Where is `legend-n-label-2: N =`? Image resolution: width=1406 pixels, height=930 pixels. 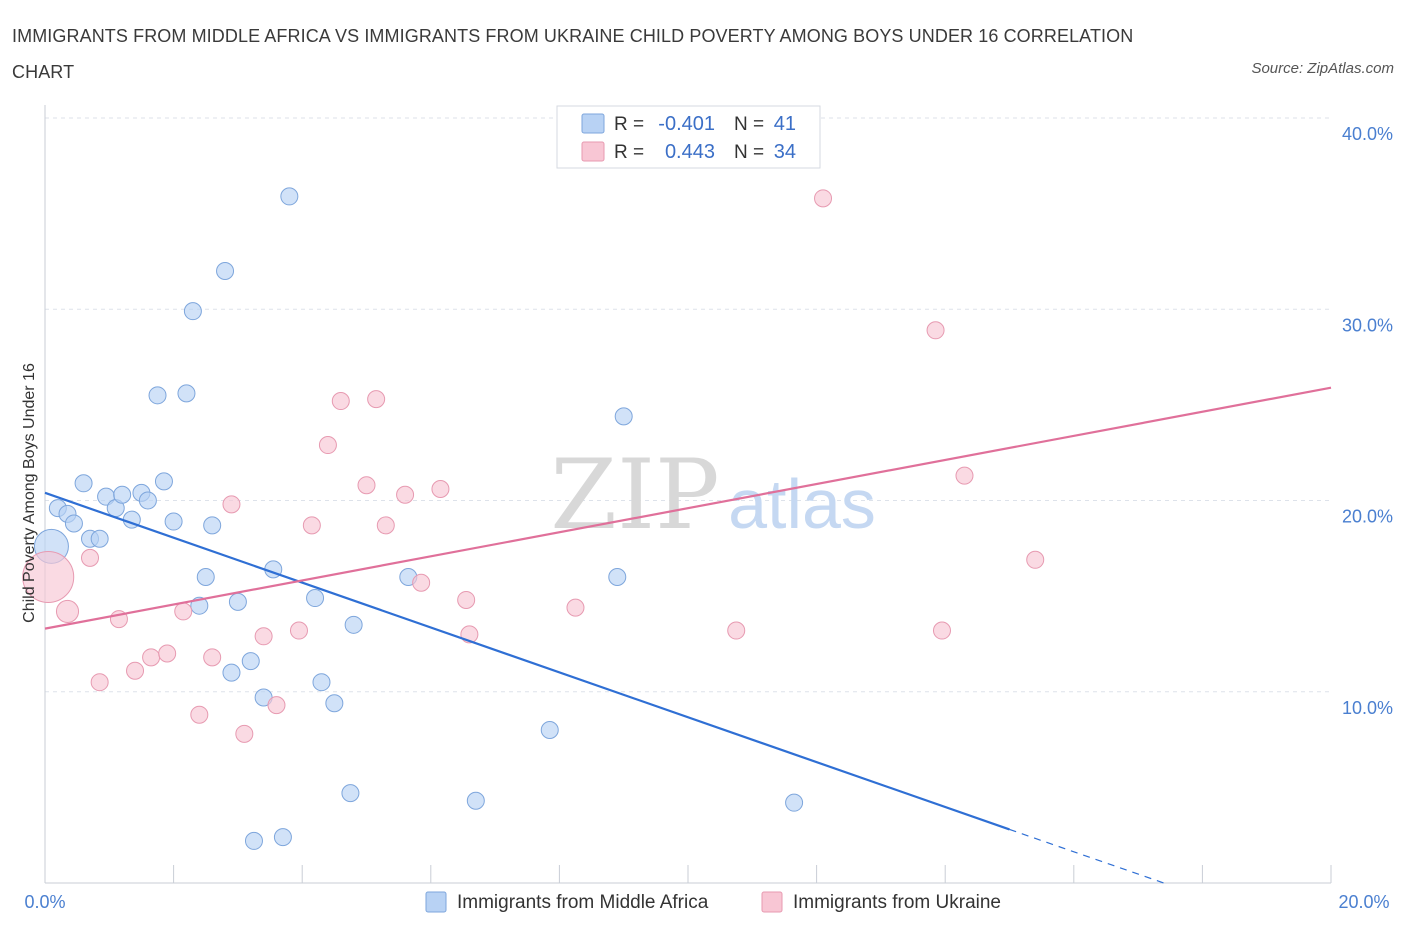 legend-n-label-2: N = is located at coordinates (749, 152).